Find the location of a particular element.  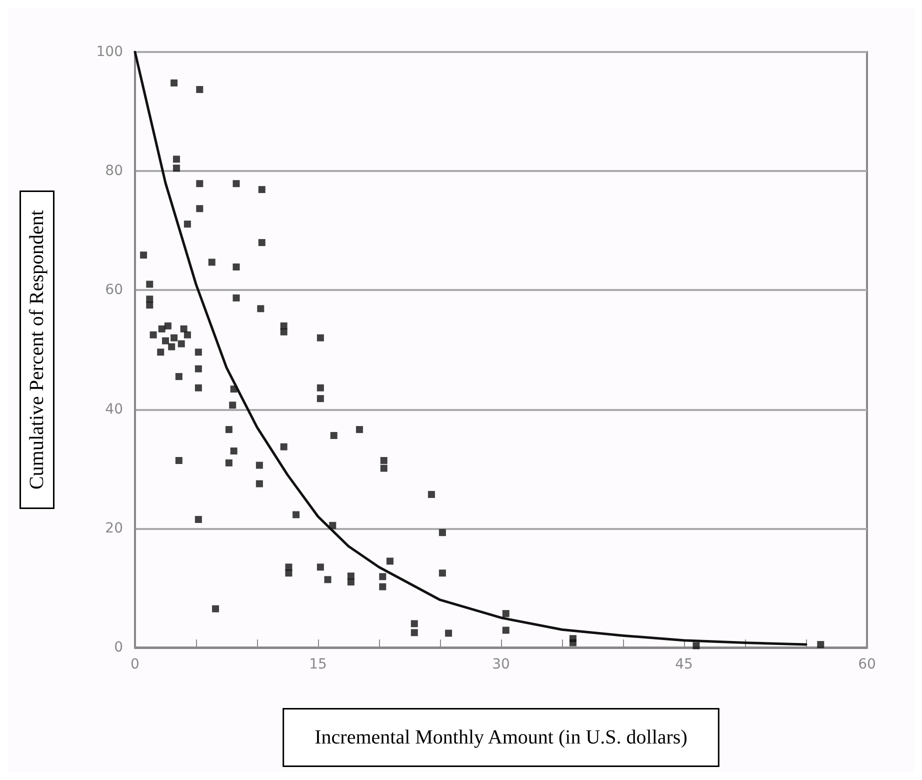

x-tick-label: 30 is located at coordinates (501, 664).